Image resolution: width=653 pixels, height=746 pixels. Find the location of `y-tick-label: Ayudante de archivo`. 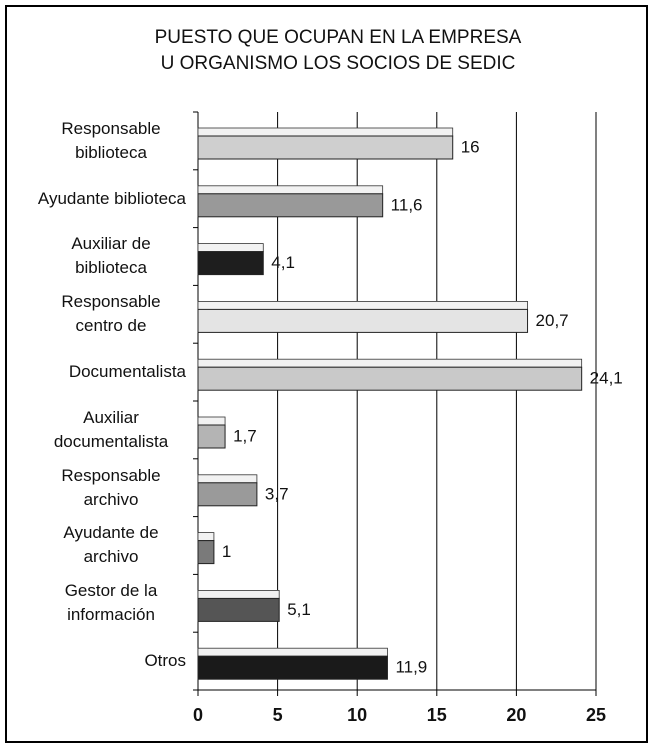

y-tick-label: Ayudante de archivo is located at coordinates (111, 546).